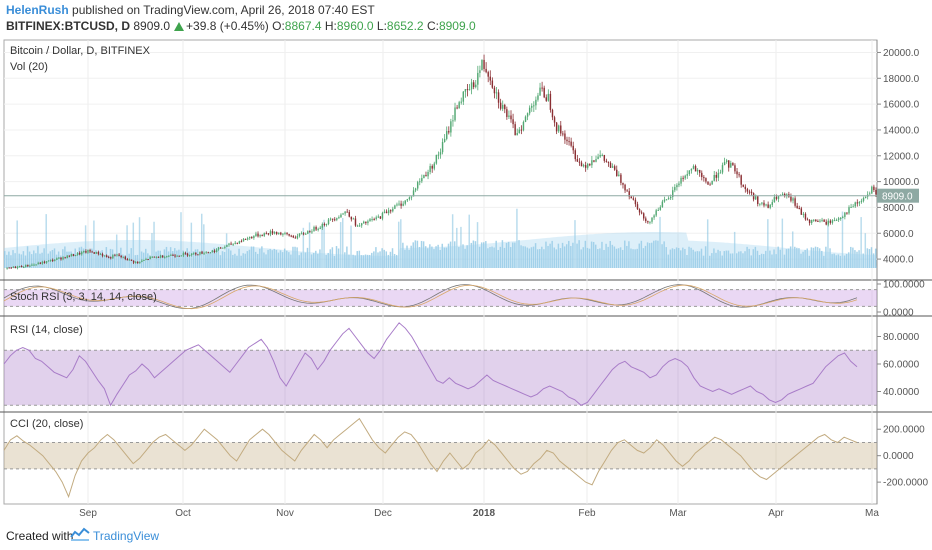 This screenshot has height=550, width=932. What do you see at coordinates (898, 195) in the screenshot?
I see `last-price-badge` at bounding box center [898, 195].